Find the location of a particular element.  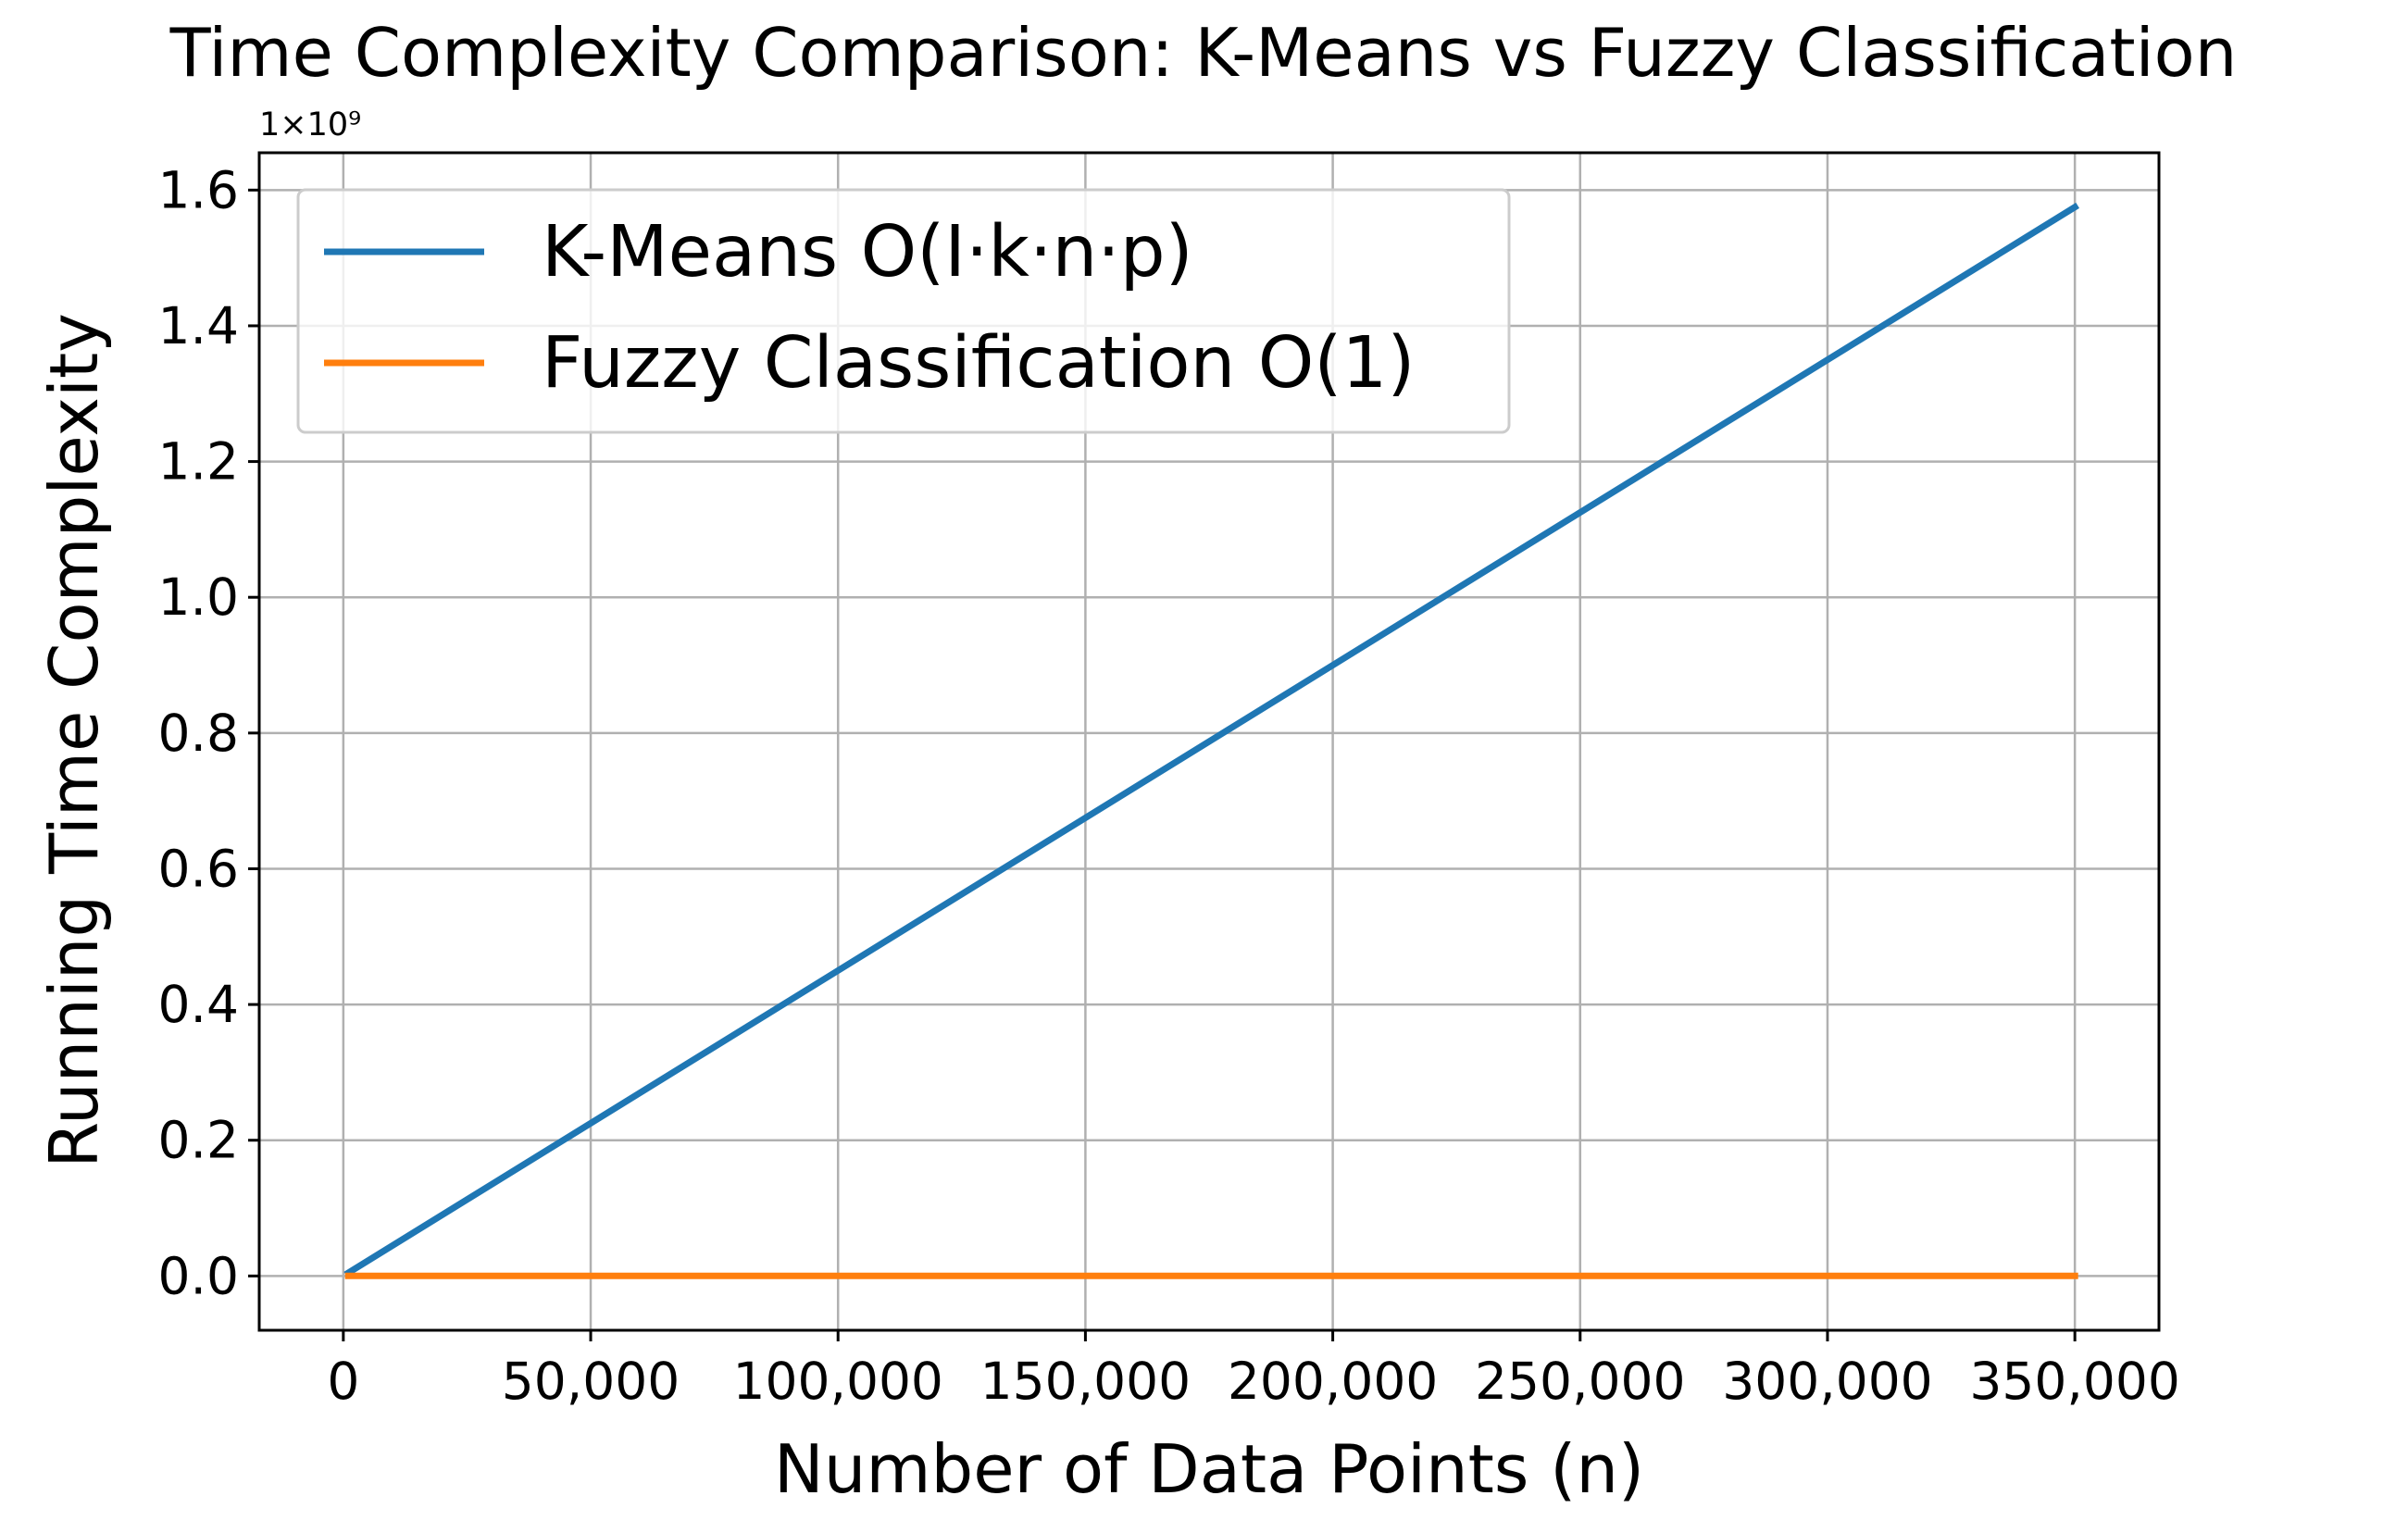

y-tick-label: 0.2 is located at coordinates (198, 1140).